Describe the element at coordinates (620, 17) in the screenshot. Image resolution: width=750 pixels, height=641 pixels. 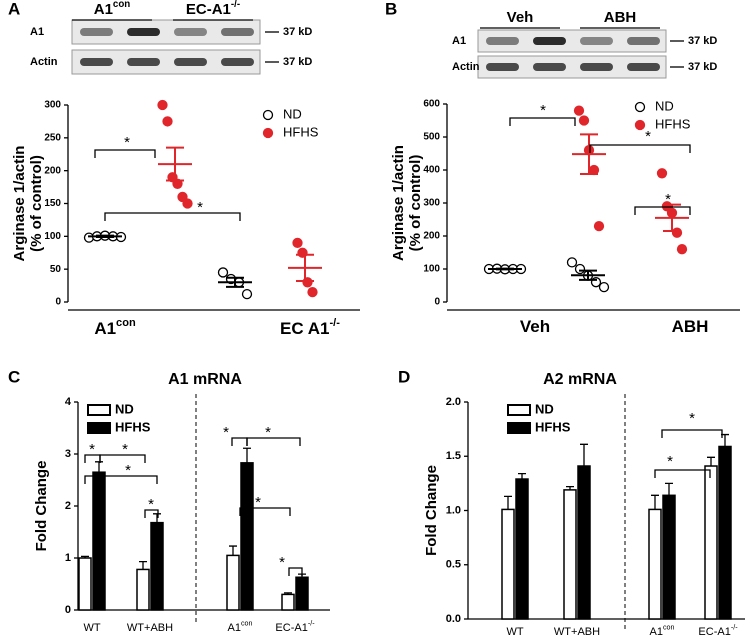
I see `blot-column-label: ABH` at that location.